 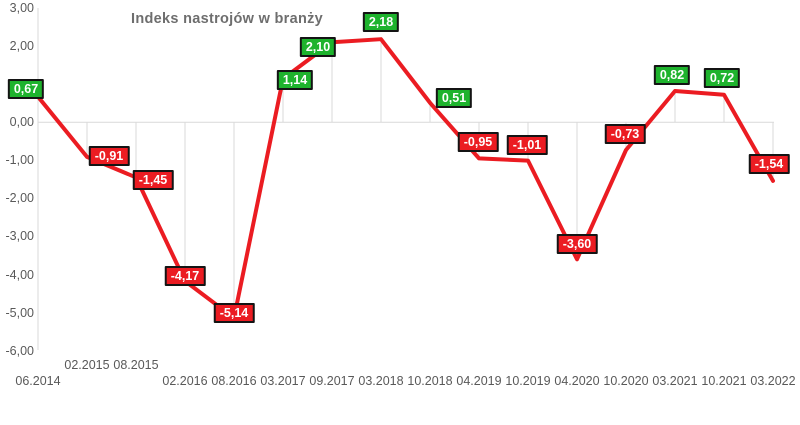 I want to click on y-tick-label: -5,00, so click(x=20, y=312).